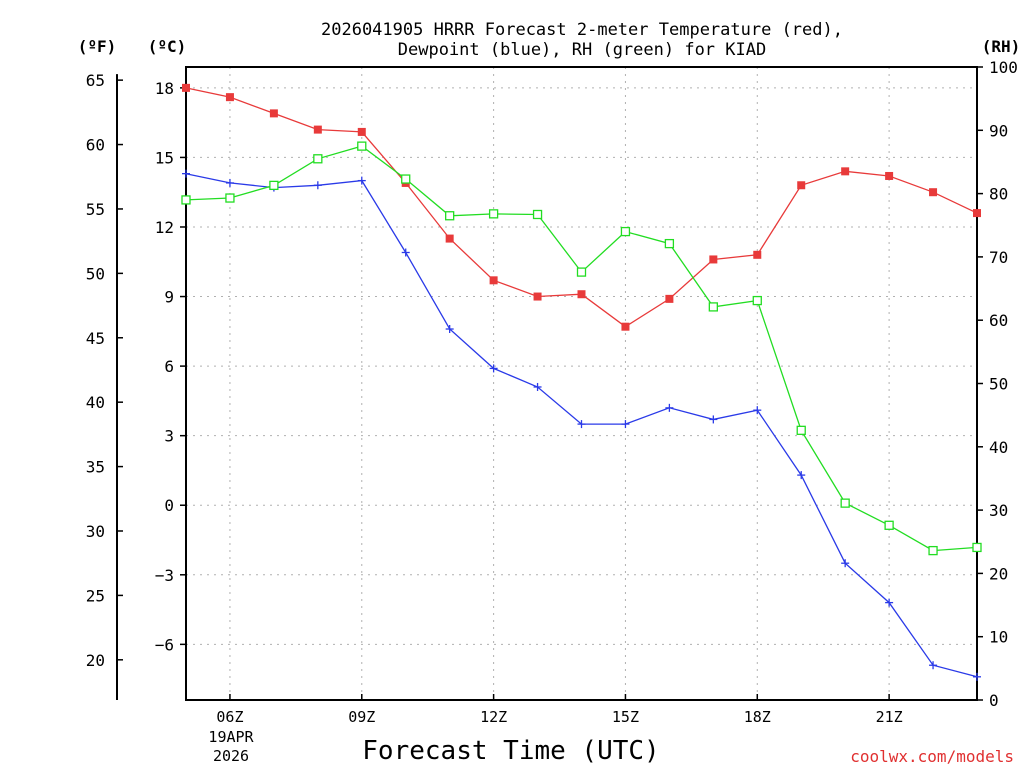 Image resolution: width=1024 pixels, height=768 pixels. Describe the element at coordinates (994, 700) in the screenshot. I see `rh-tick-label: 0` at that location.